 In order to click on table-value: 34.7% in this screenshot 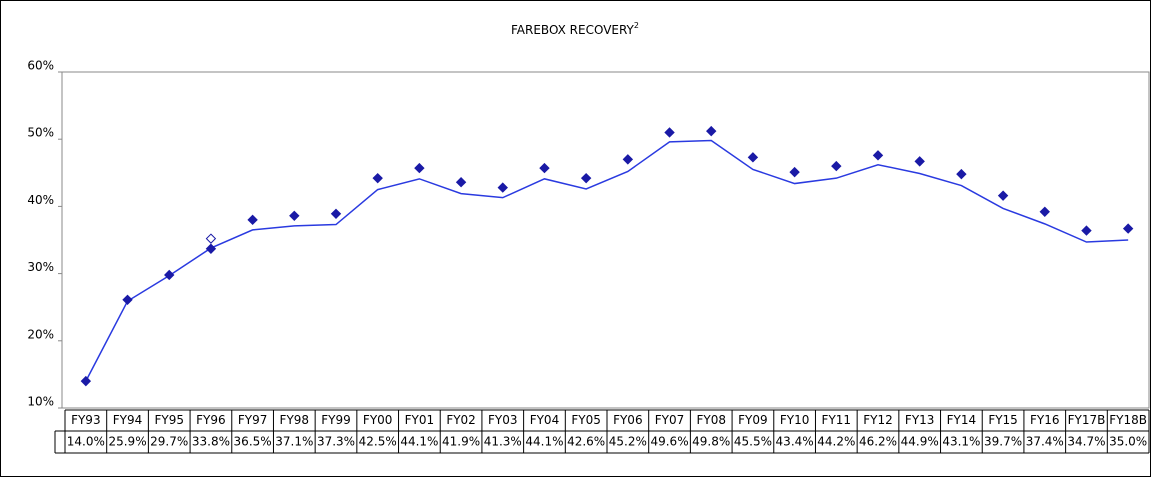, I will do `click(1086, 442)`.